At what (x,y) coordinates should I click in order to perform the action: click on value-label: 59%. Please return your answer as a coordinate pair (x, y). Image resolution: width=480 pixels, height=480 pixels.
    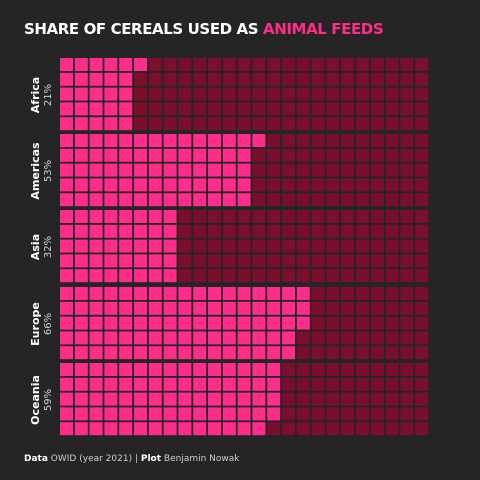
    Looking at the image, I should click on (48, 400).